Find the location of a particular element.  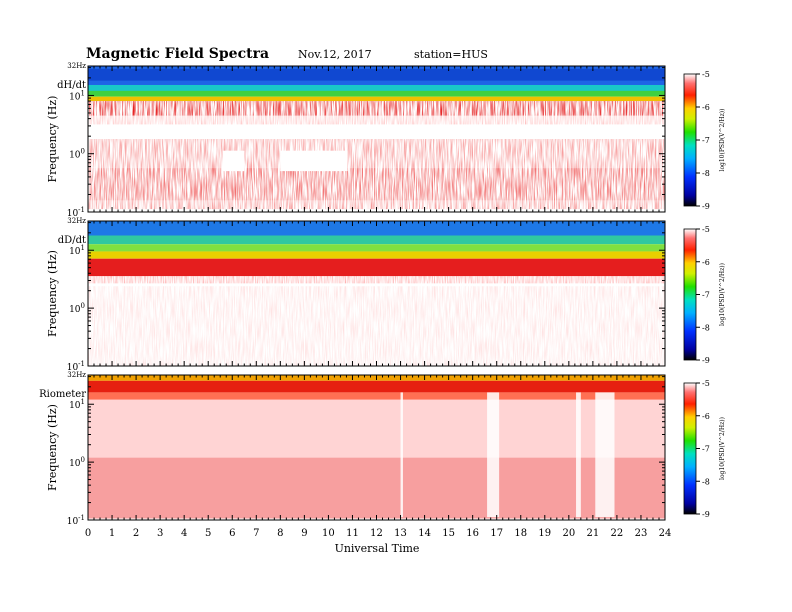

x-tick-label: 22 is located at coordinates (617, 533).